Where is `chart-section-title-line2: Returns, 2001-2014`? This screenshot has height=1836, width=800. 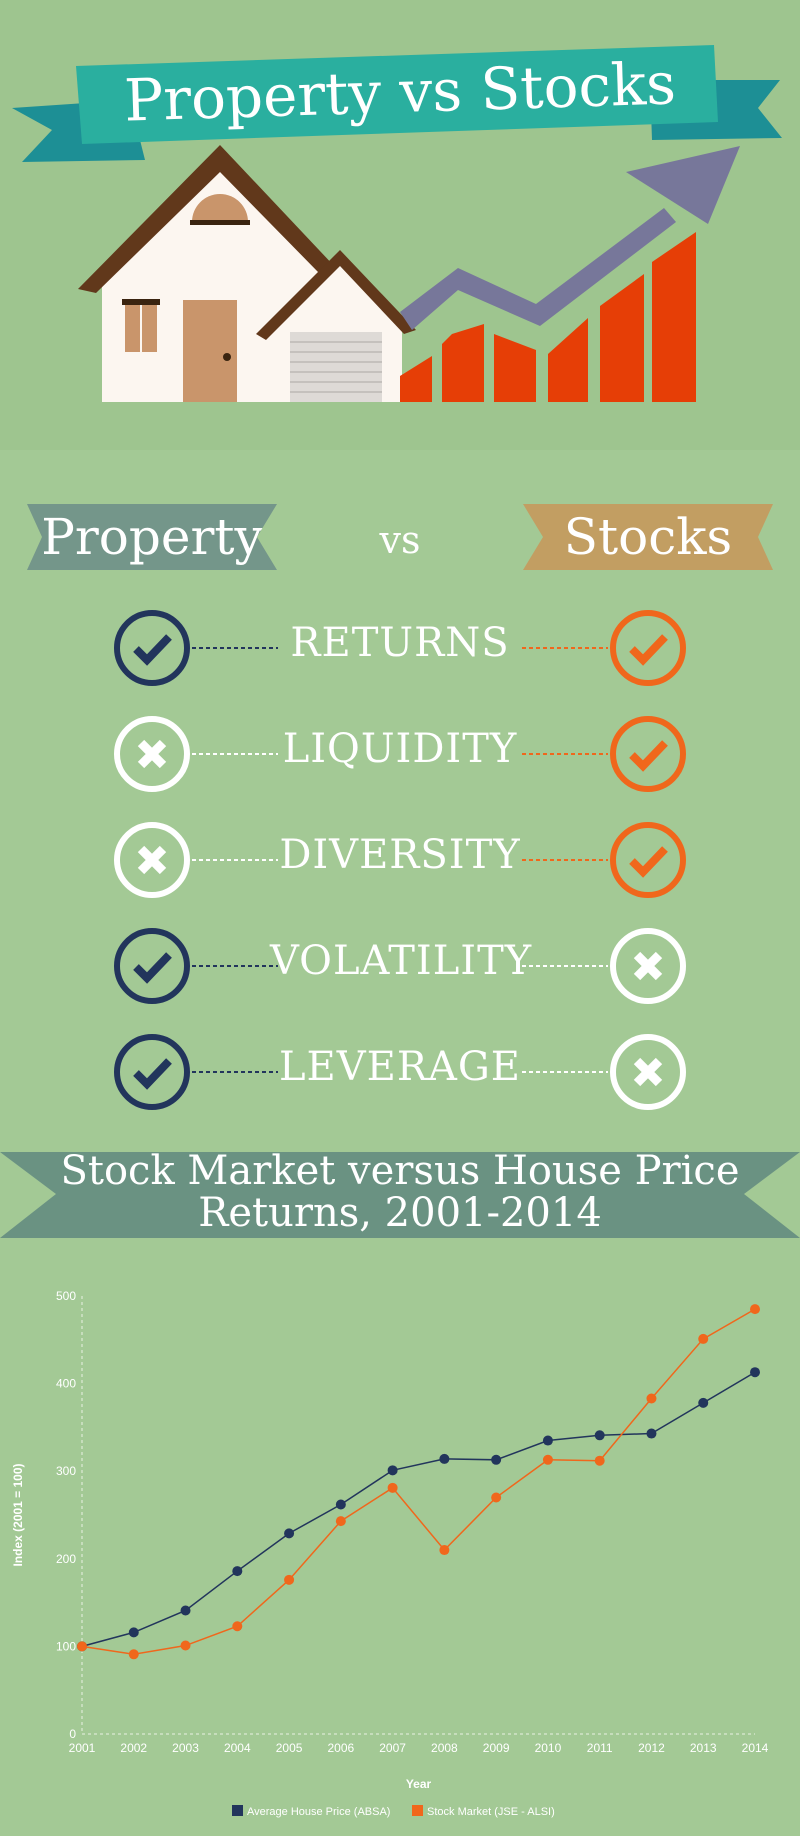 chart-section-title-line2: Returns, 2001-2014 is located at coordinates (400, 1213).